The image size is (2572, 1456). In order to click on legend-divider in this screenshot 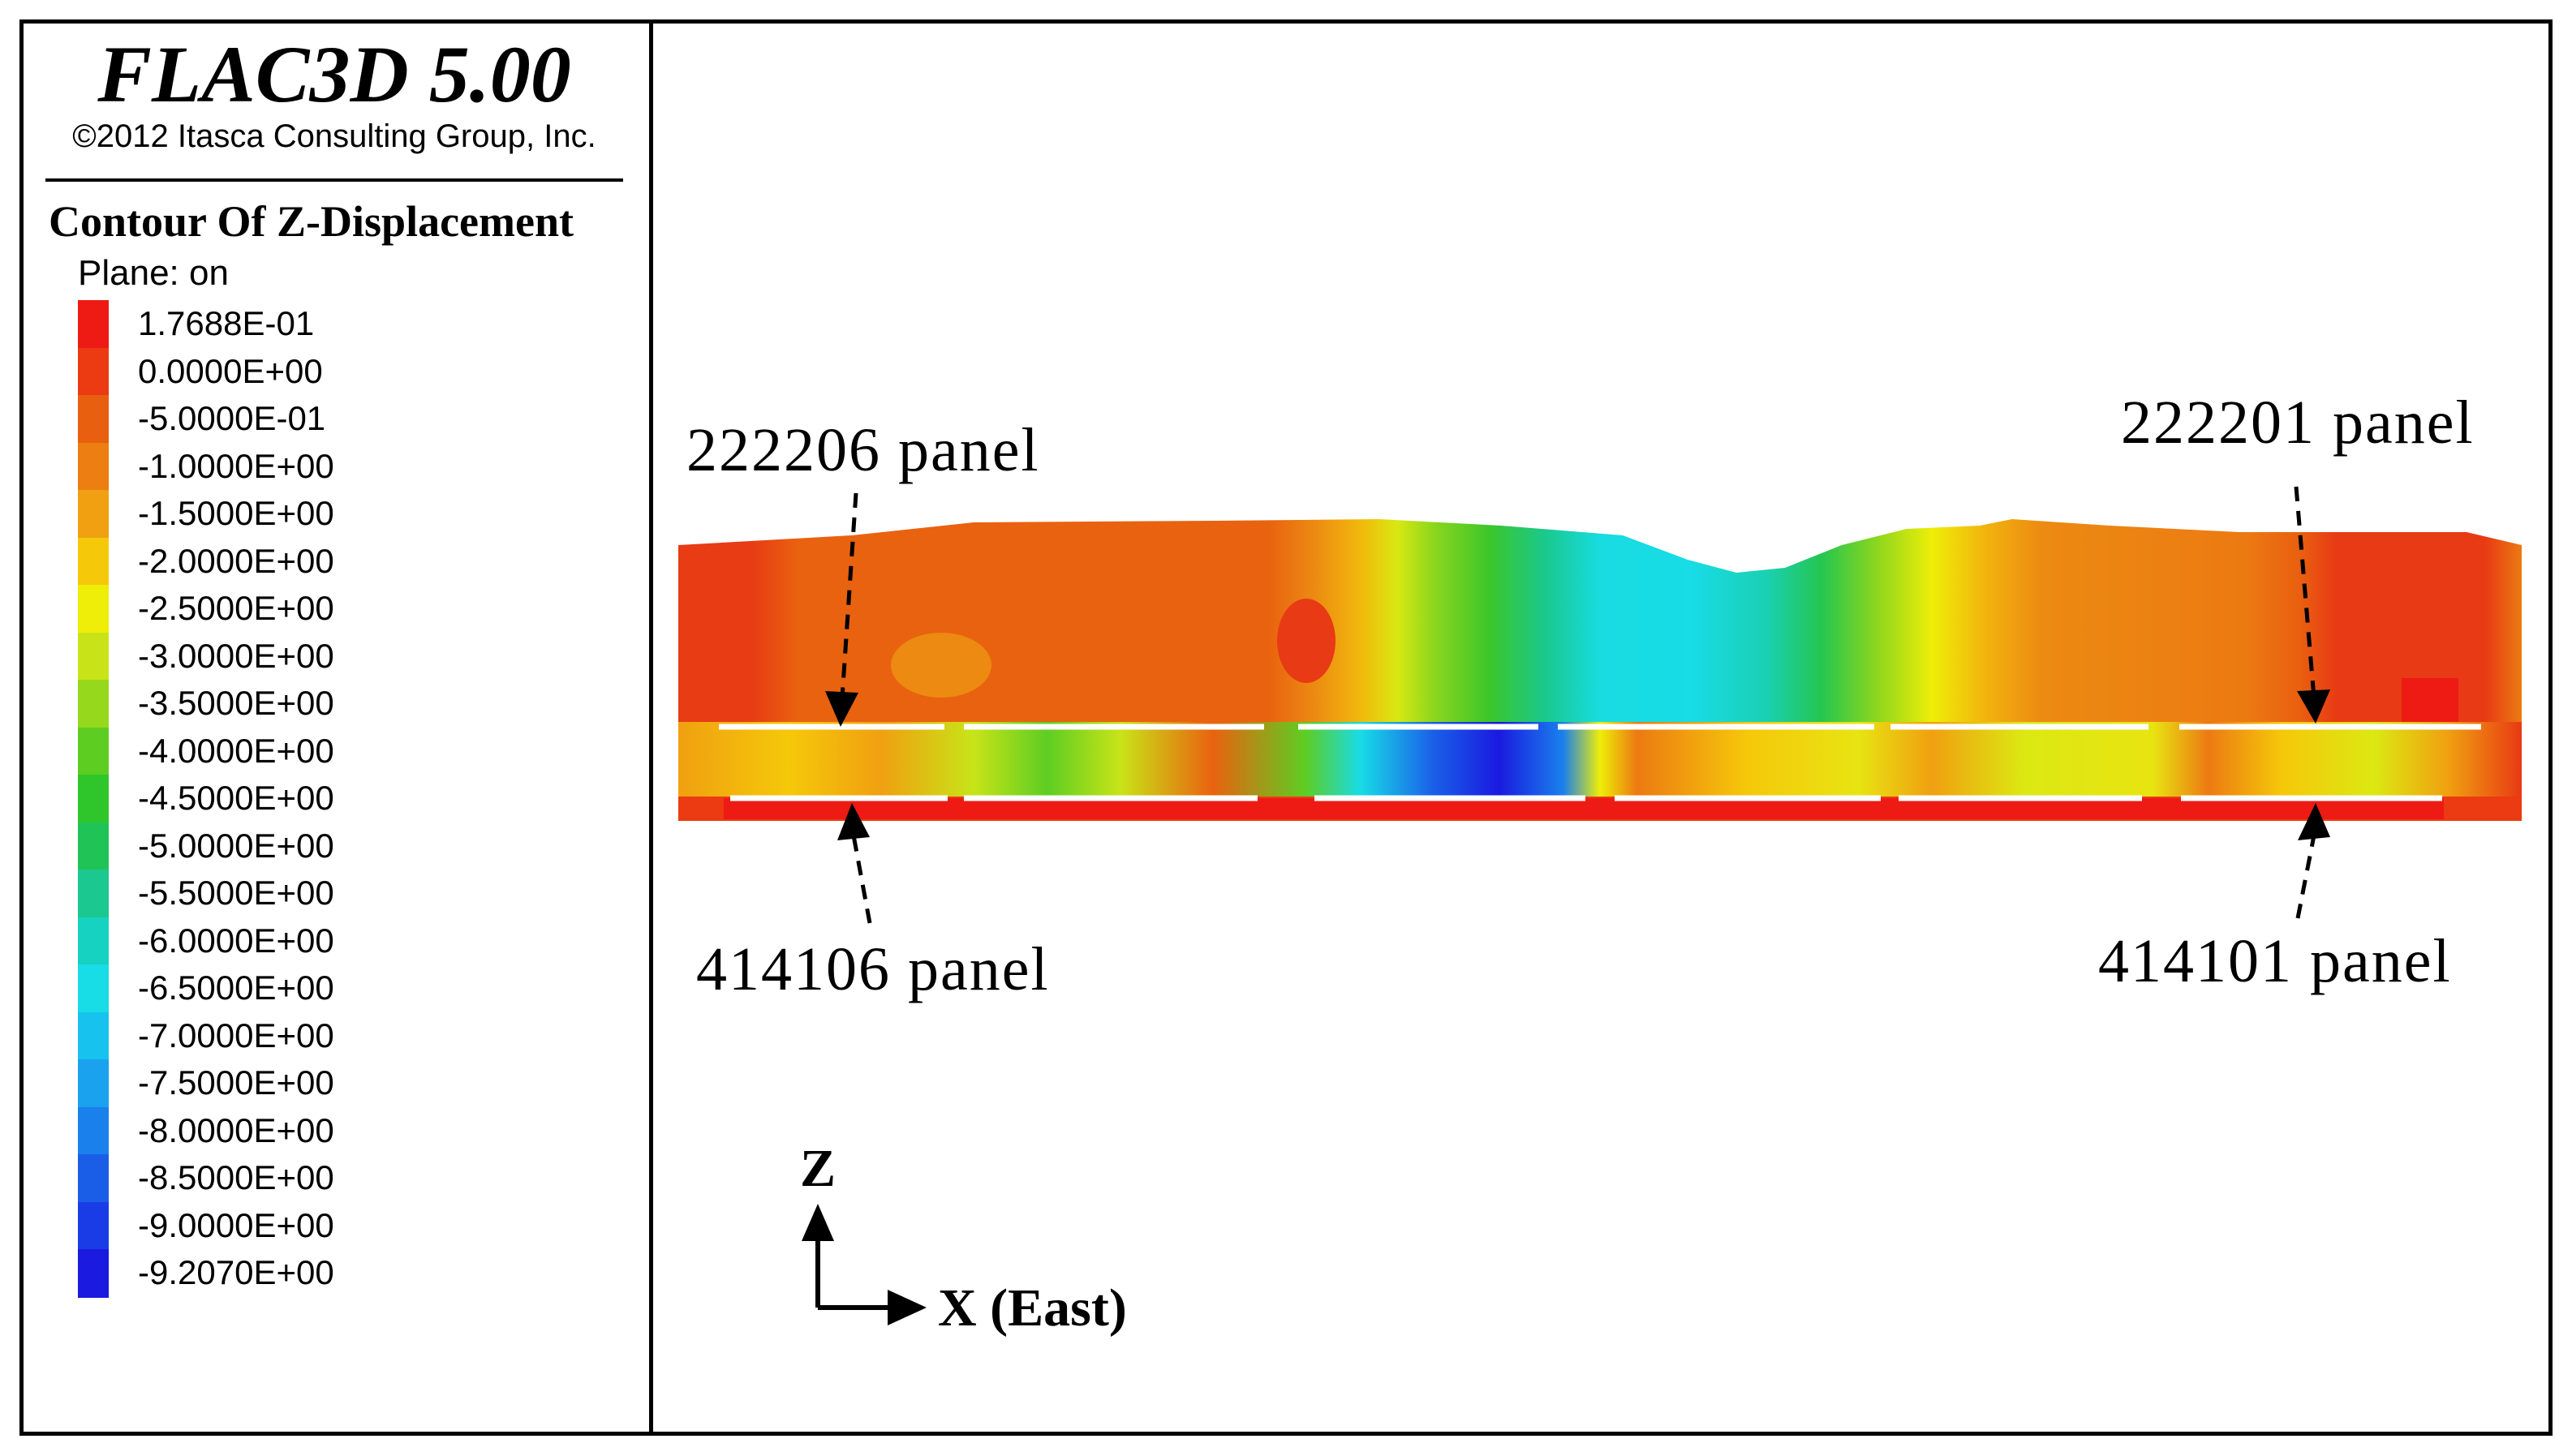, I will do `click(651, 727)`.